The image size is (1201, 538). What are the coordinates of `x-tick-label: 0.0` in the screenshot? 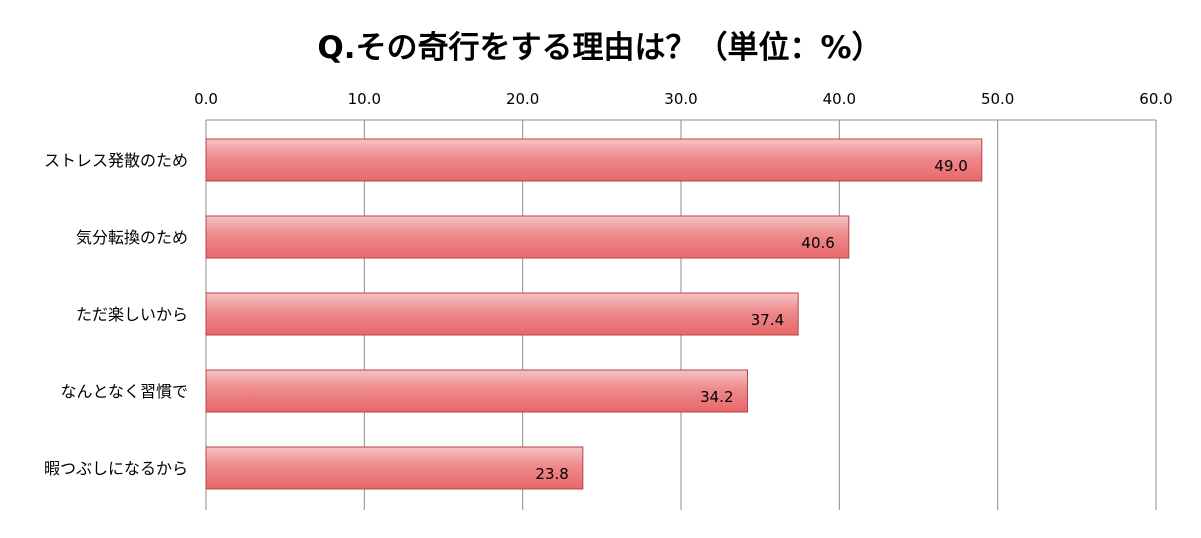 It's located at (206, 99).